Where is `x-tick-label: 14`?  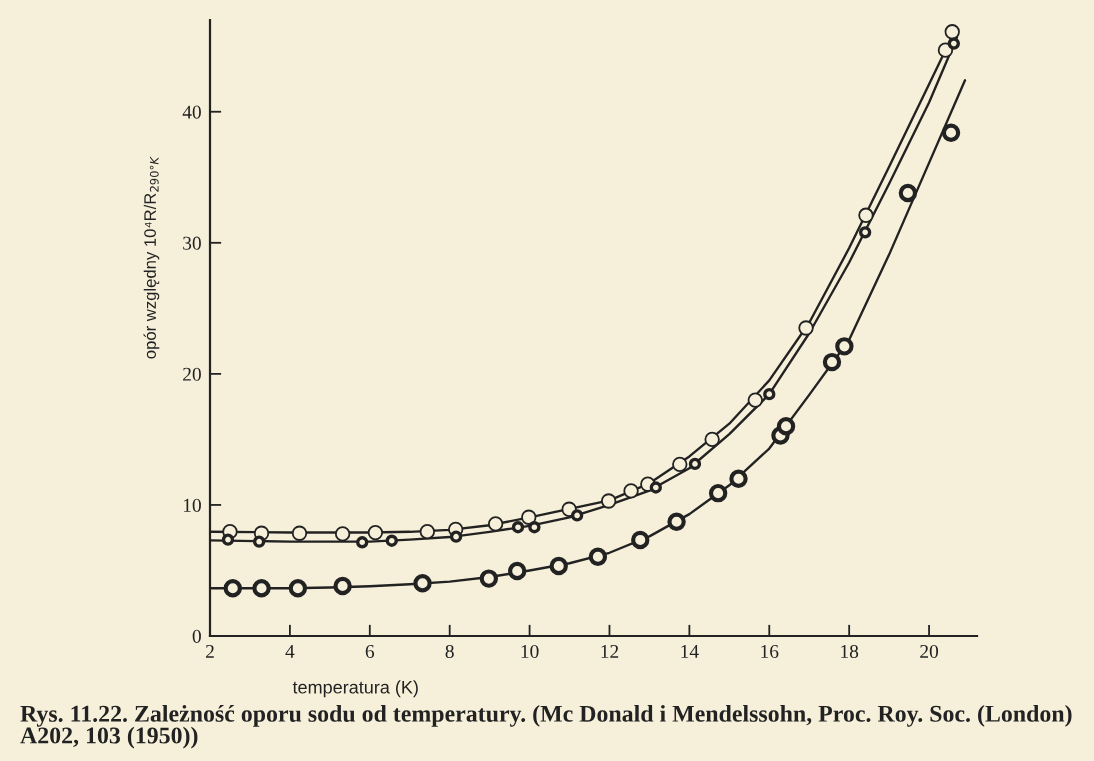
x-tick-label: 14 is located at coordinates (690, 651).